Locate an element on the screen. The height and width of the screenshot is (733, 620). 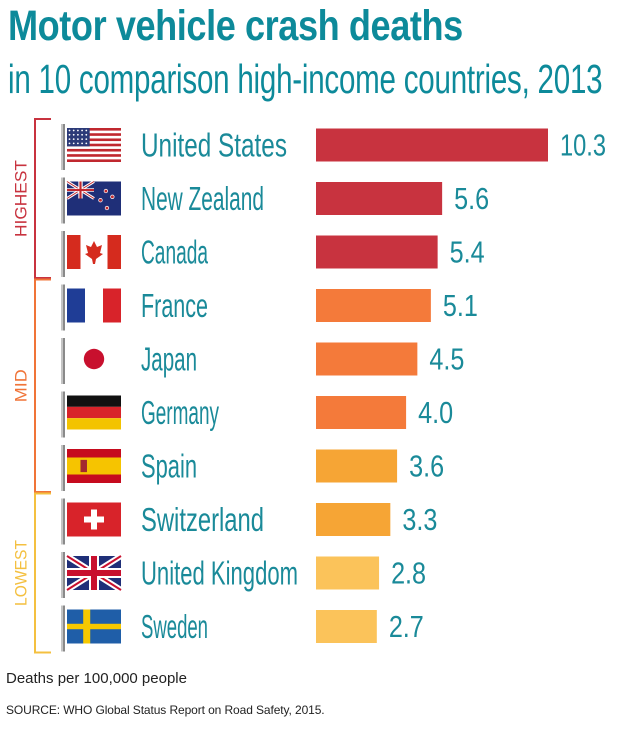
category-label: United States is located at coordinates (214, 145).